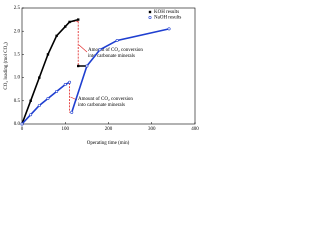  What do you see at coordinates (109, 129) in the screenshot?
I see `x-tick-label: 200` at bounding box center [109, 129].